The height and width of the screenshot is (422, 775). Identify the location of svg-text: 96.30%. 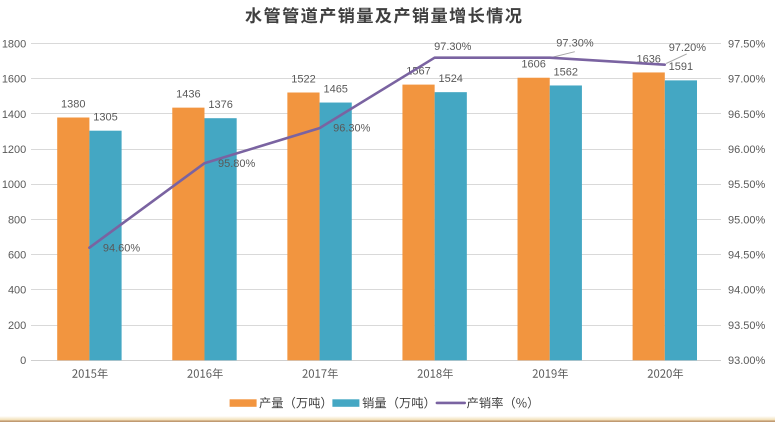
(352, 129).